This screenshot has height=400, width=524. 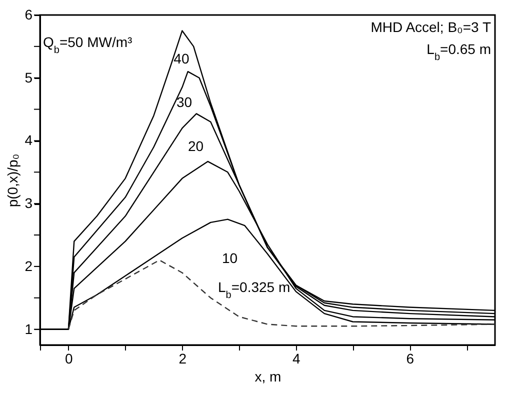 I want to click on y-tick-label: 6, so click(x=28, y=14).